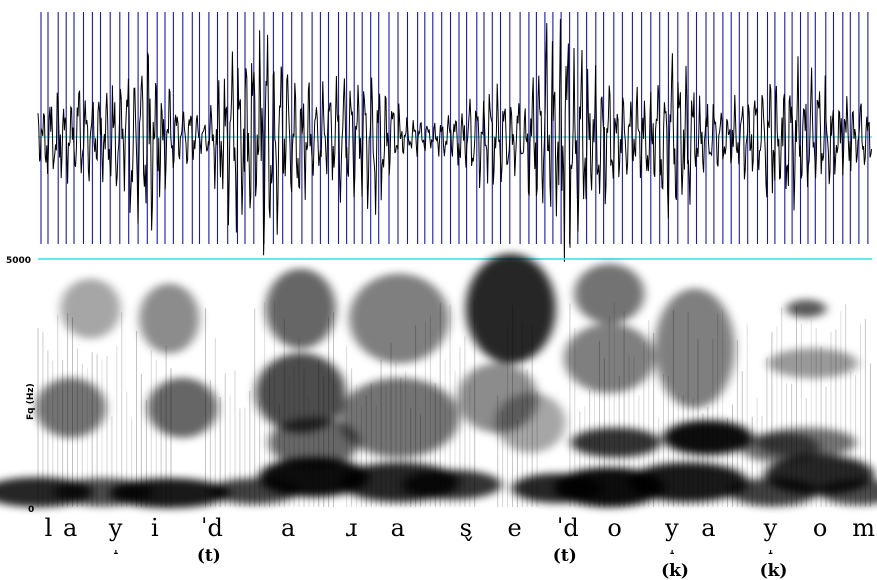 The image size is (877, 580). What do you see at coordinates (466, 528) in the screenshot?
I see `segment-label: s` at bounding box center [466, 528].